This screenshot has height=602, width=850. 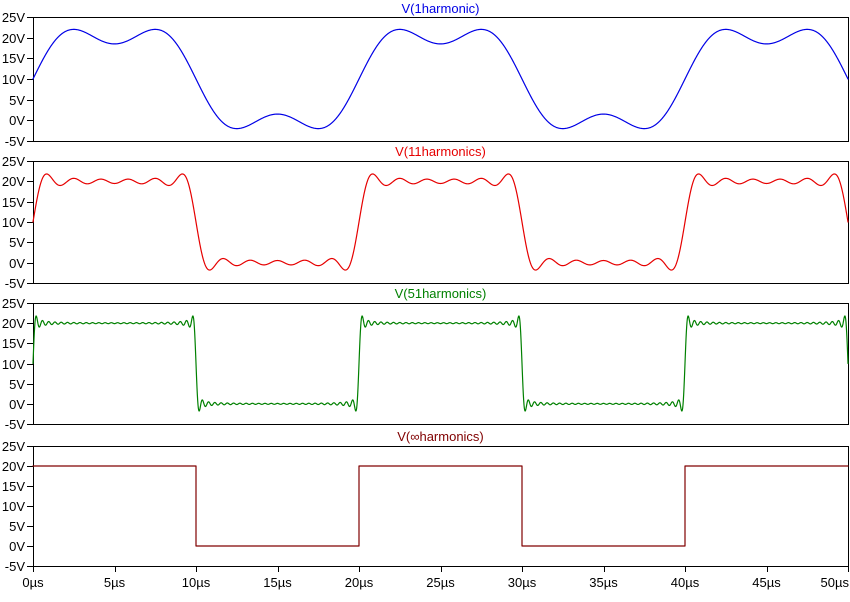 I want to click on panel-1-title: V(1harmonic), so click(x=440, y=8).